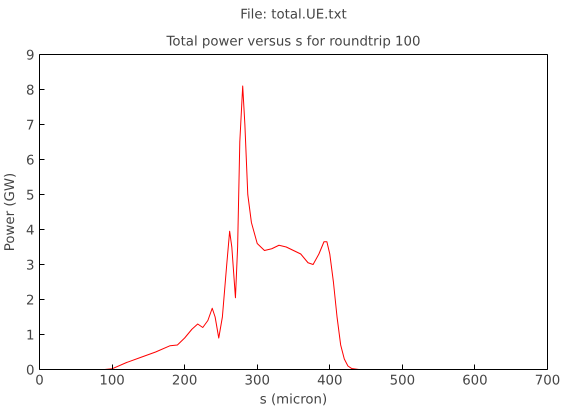 This screenshot has width=562, height=410. I want to click on x-tick-label: 700, so click(547, 381).